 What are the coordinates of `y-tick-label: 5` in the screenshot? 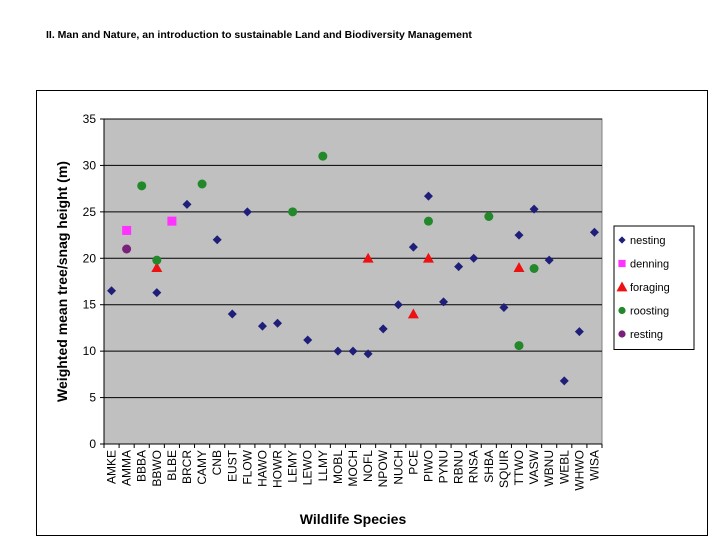 It's located at (92, 398).